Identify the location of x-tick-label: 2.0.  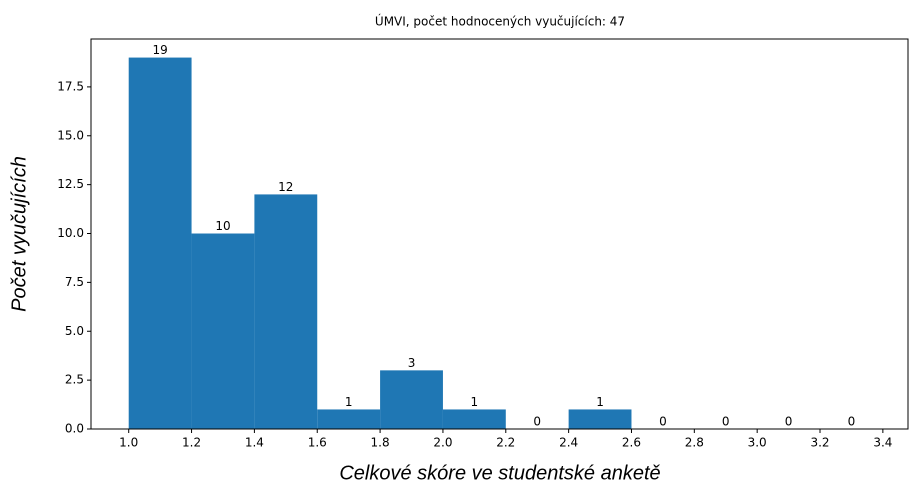
(442, 443).